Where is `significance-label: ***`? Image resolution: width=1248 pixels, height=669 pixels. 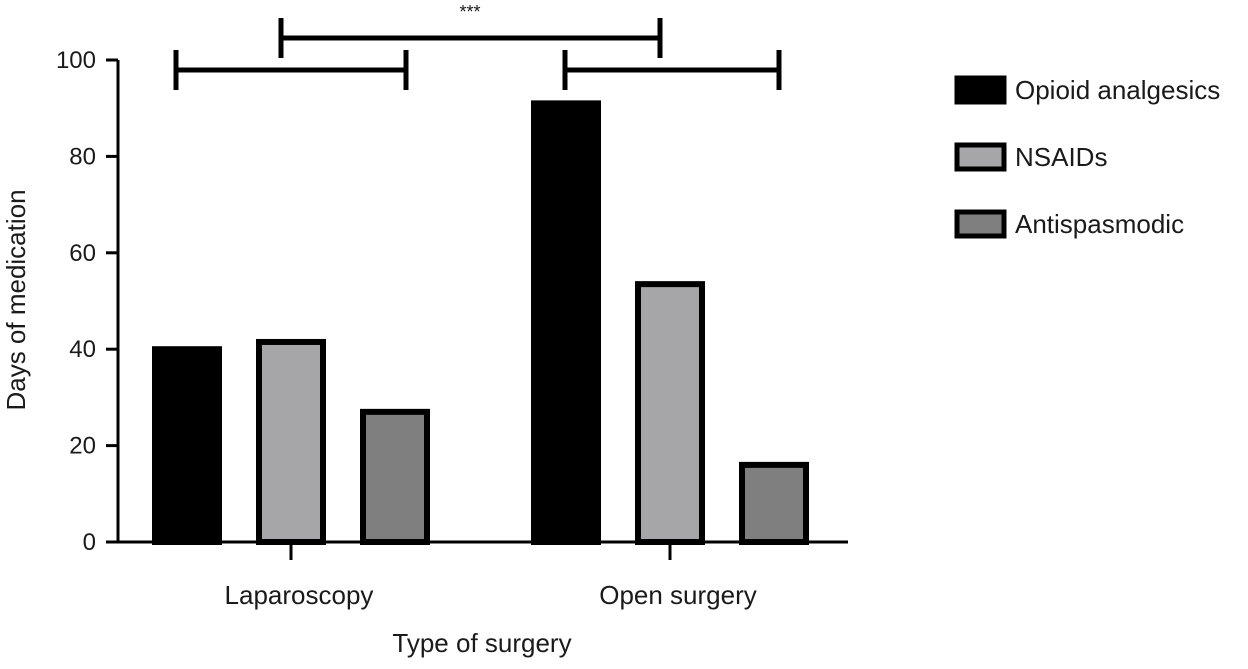
significance-label: *** is located at coordinates (469, 12).